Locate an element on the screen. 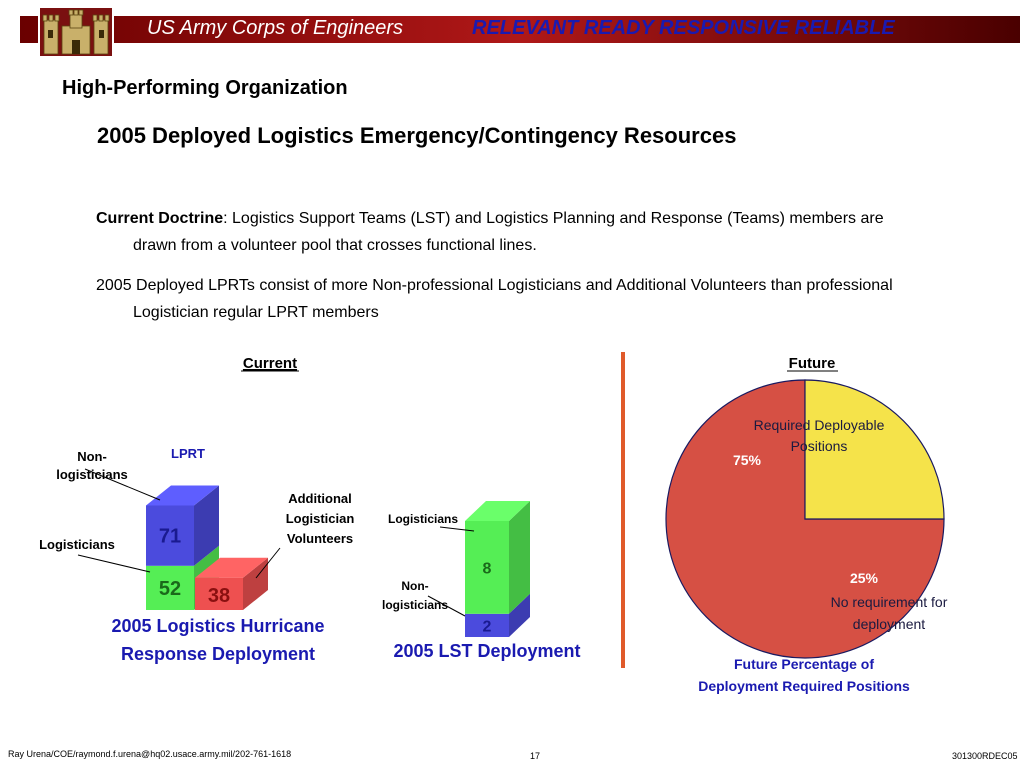  lst-logisticians-bar-front is located at coordinates (487, 567).